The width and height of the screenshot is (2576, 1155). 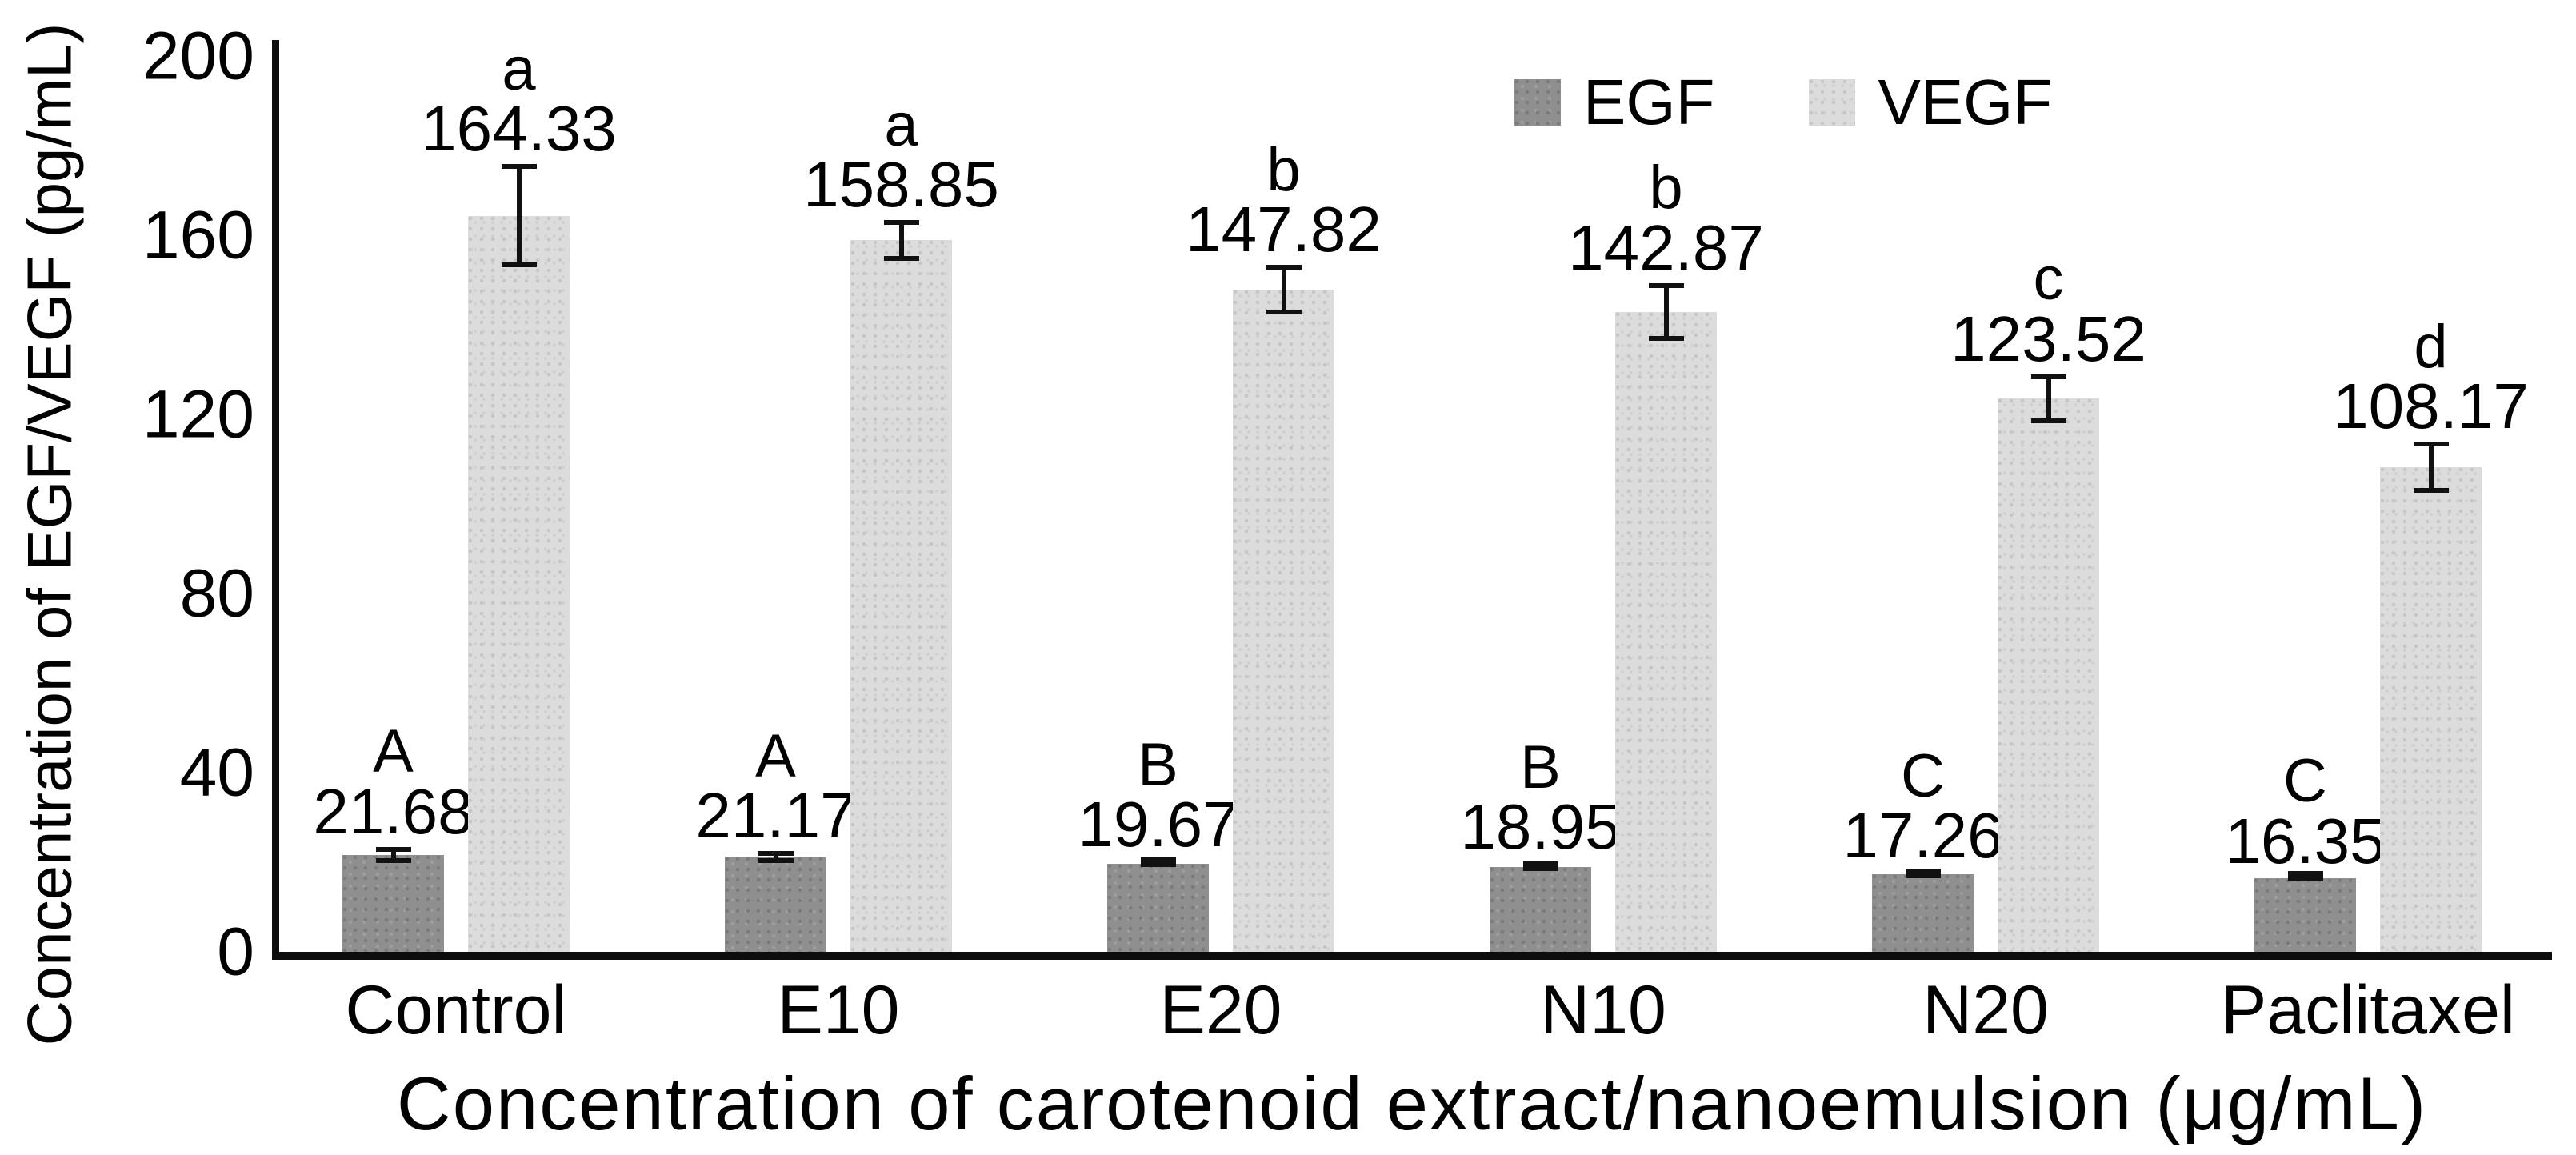 I want to click on legend-label-vegf: VEGF, so click(x=1965, y=102).